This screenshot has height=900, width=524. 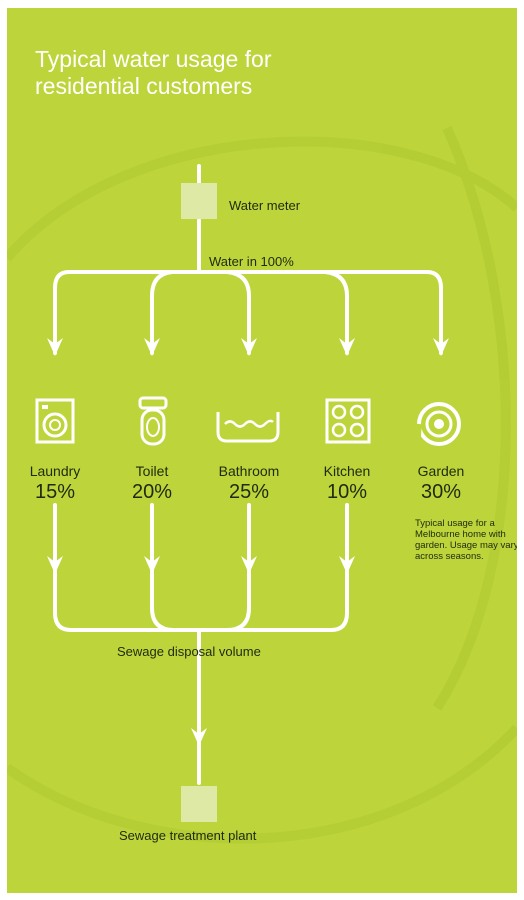 What do you see at coordinates (188, 835) in the screenshot?
I see `treatment-plant-label: Sewage treatment plant` at bounding box center [188, 835].